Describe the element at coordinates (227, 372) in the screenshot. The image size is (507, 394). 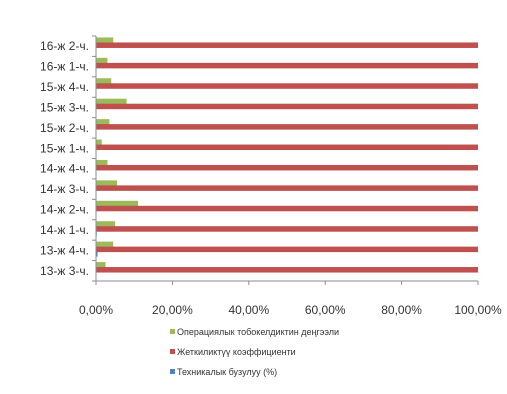
I see `legend-label: Техникалык бузулуу (%)` at that location.